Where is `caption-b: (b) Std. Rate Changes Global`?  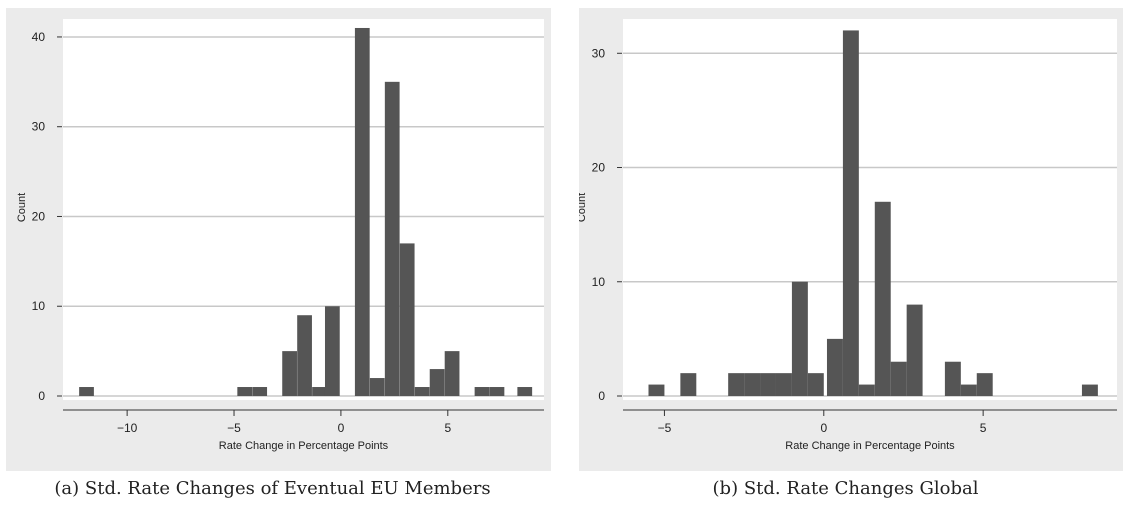
caption-b: (b) Std. Rate Changes Global is located at coordinates (845, 488).